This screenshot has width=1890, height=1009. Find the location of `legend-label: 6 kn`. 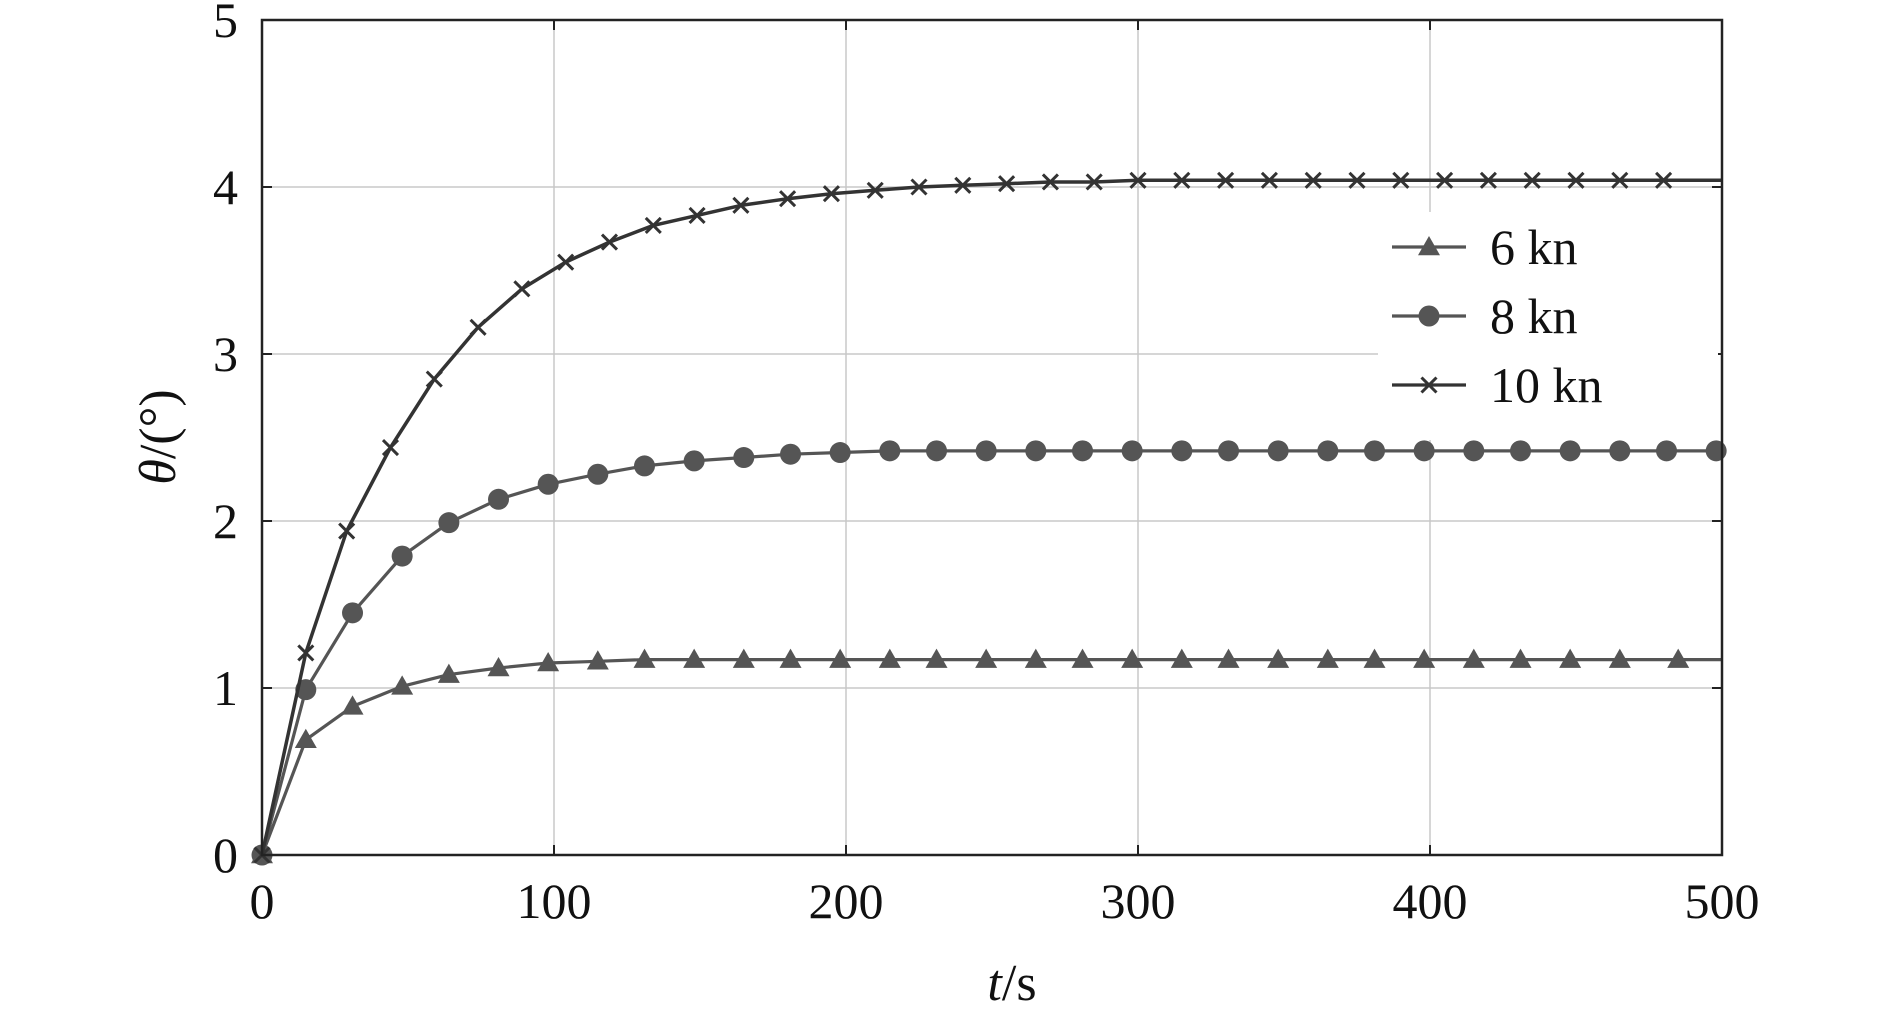

legend-label: 6 kn is located at coordinates (1534, 247).